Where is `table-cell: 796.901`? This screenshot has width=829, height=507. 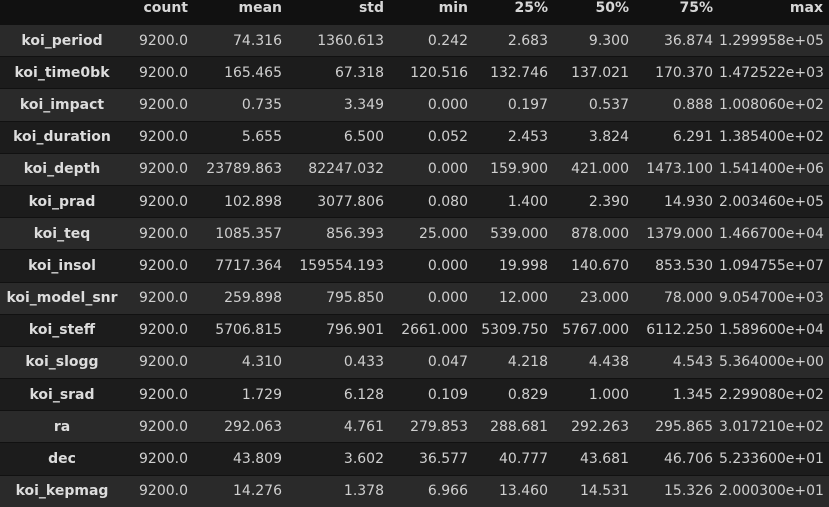 table-cell: 796.901 is located at coordinates (355, 330).